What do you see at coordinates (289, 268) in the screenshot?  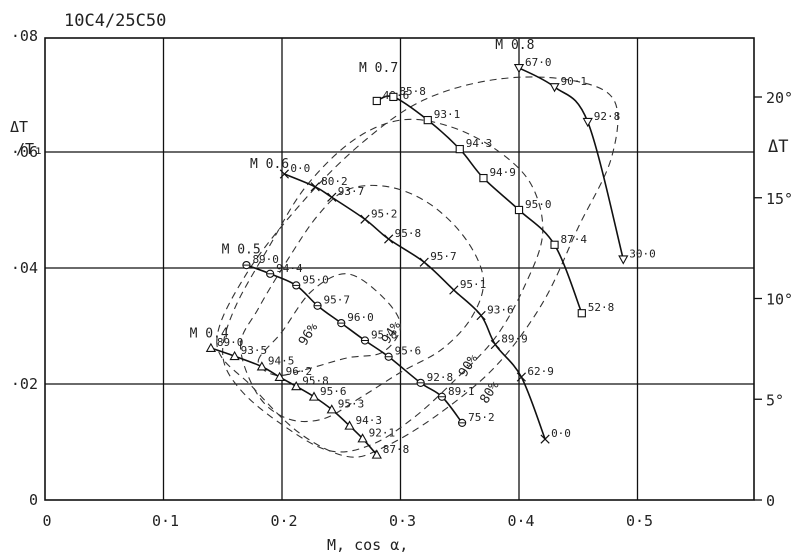 I see `point-label: 94·4` at bounding box center [289, 268].